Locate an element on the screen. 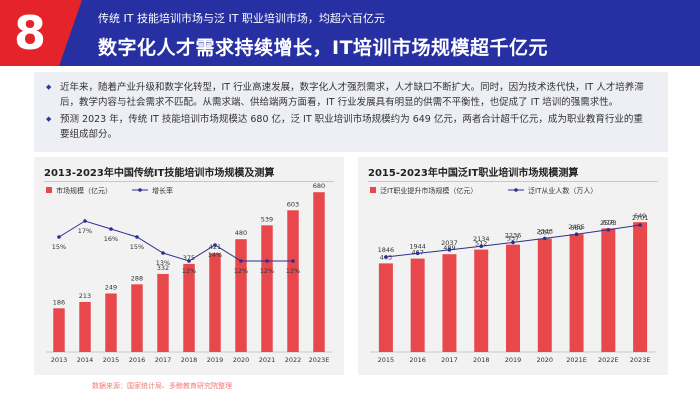  legend-label-bar: 市场规模（亿元） is located at coordinates (84, 190).